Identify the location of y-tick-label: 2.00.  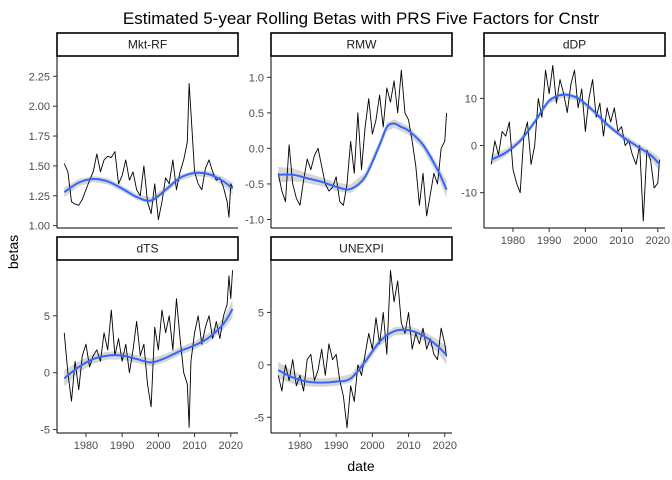
(39, 107).